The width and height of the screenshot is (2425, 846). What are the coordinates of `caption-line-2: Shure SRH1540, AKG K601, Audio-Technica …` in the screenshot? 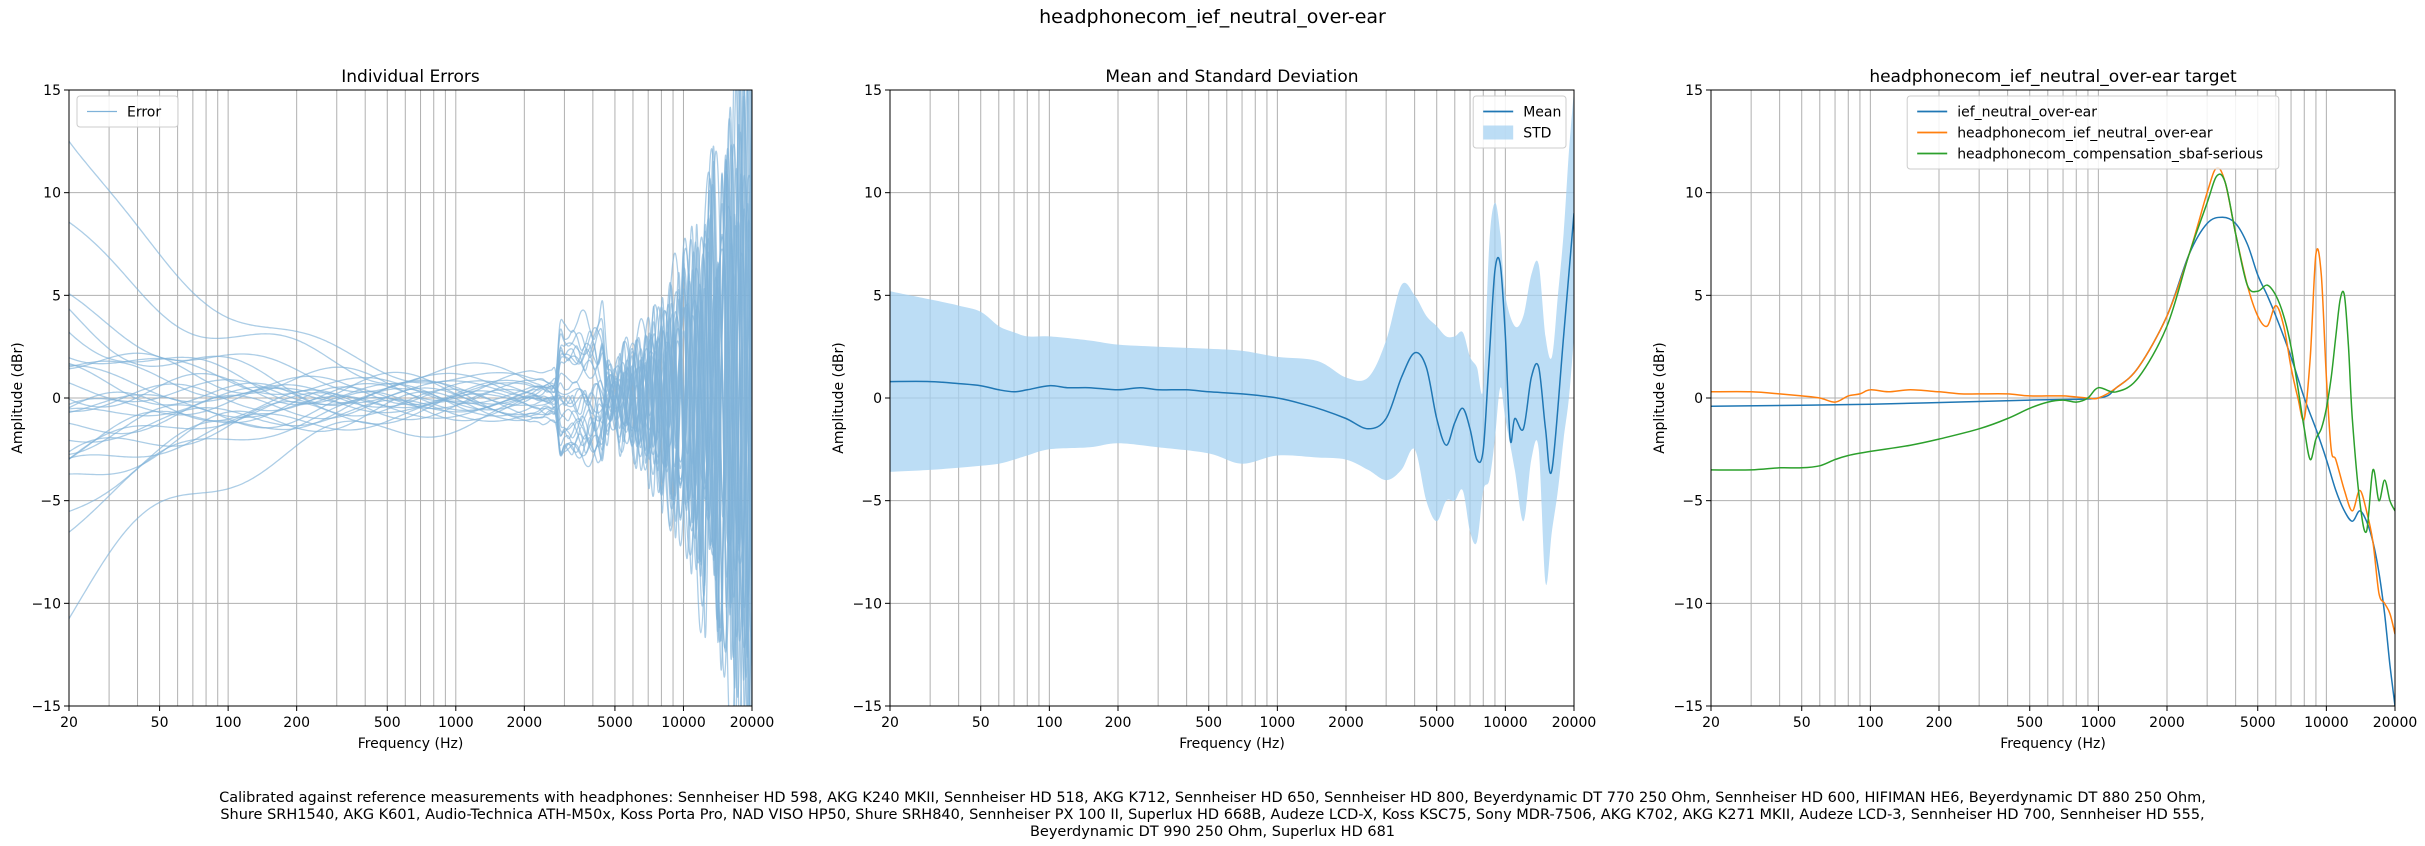 It's located at (1212, 815).